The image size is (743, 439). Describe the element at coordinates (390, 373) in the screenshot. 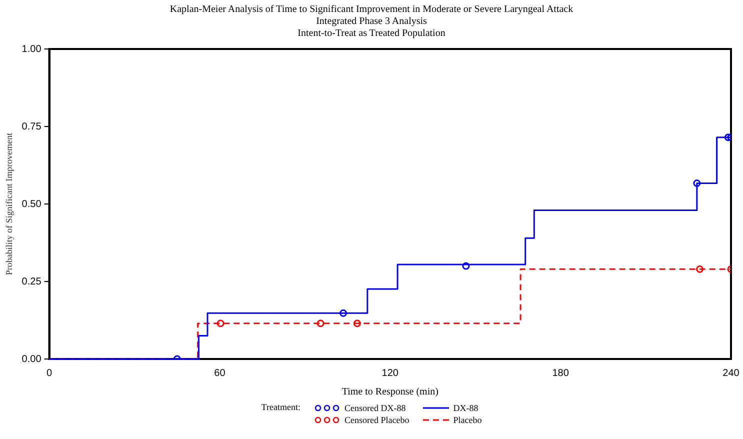

I see `x-tick-label: 120` at that location.